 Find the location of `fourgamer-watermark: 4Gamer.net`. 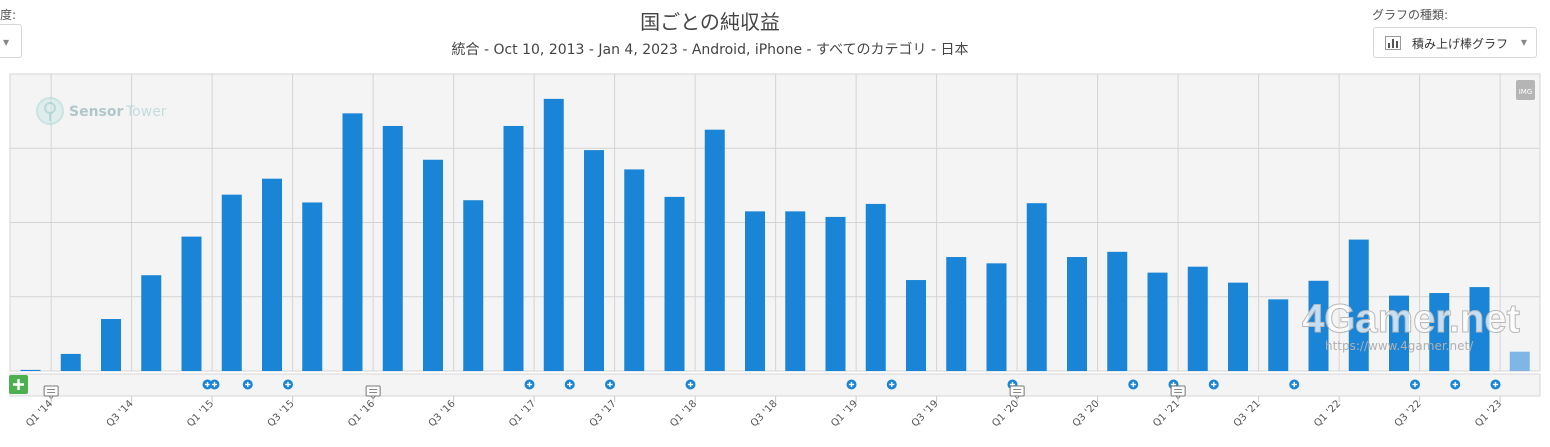

fourgamer-watermark: 4Gamer.net is located at coordinates (1411, 319).